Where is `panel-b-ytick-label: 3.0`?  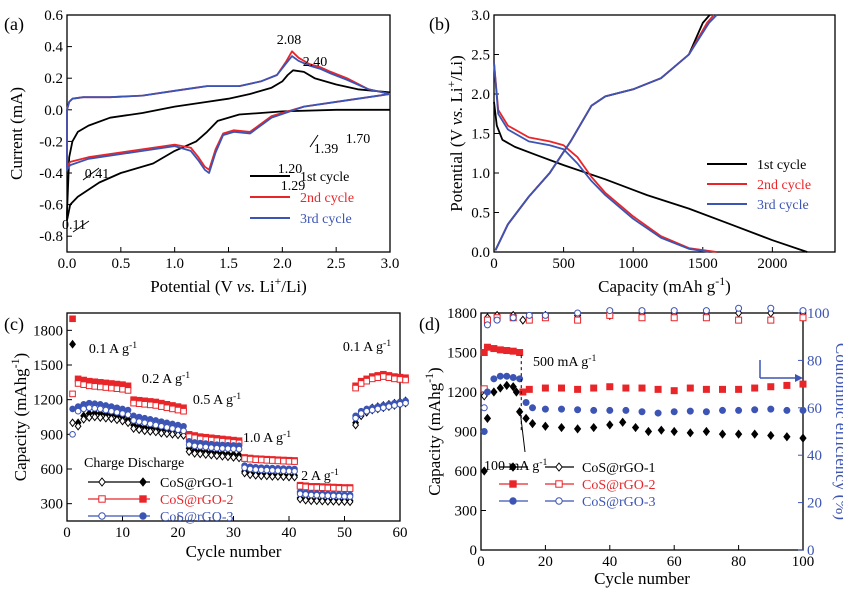
panel-b-ytick-label: 3.0 is located at coordinates (480, 16).